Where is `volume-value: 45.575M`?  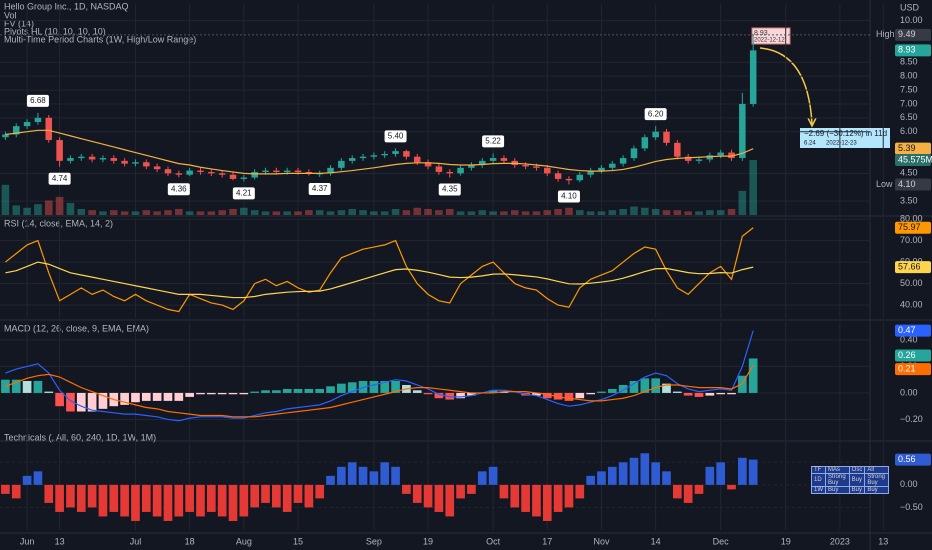 volume-value: 45.575M is located at coordinates (915, 159).